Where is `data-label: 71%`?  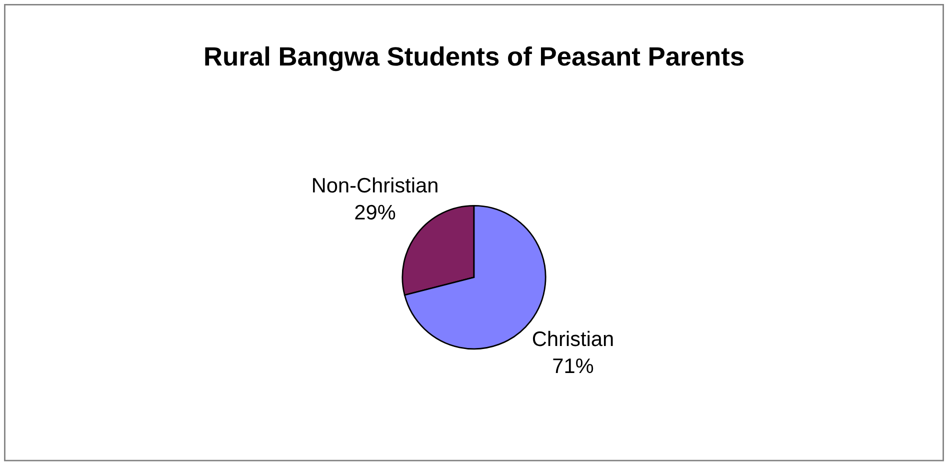
data-label: 71% is located at coordinates (573, 366).